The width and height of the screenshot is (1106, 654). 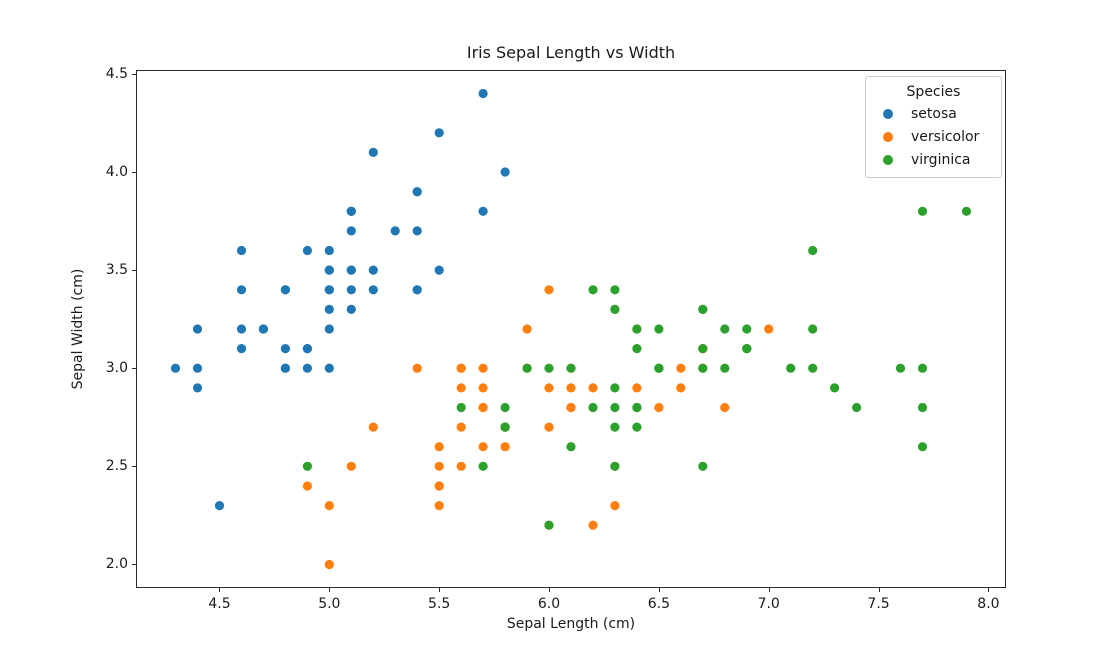 I want to click on y-tick-label: 2.0, so click(x=116, y=564).